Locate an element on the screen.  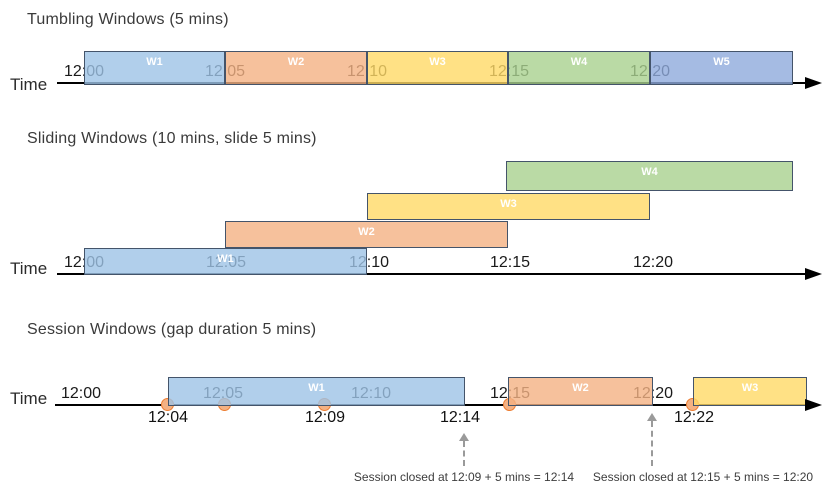
window-box-w5 is located at coordinates (721, 68).